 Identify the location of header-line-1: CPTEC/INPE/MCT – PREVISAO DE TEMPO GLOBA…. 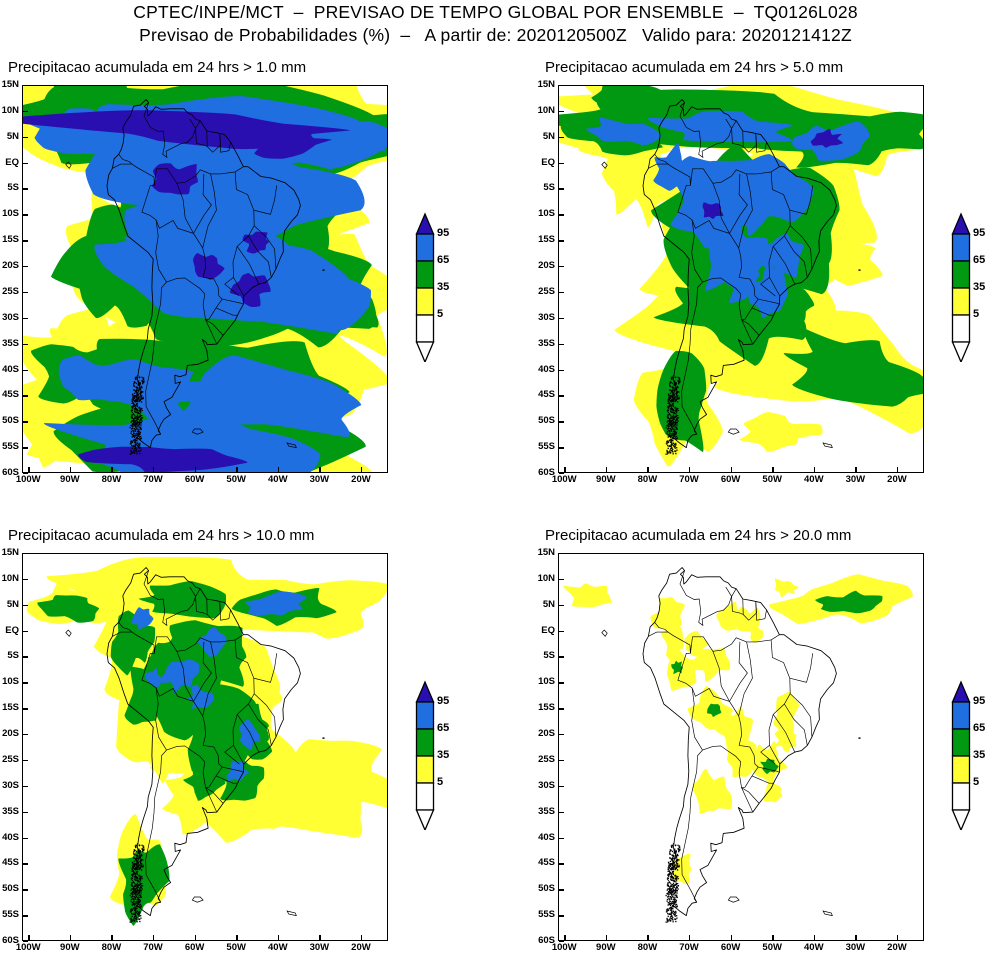
(495, 12).